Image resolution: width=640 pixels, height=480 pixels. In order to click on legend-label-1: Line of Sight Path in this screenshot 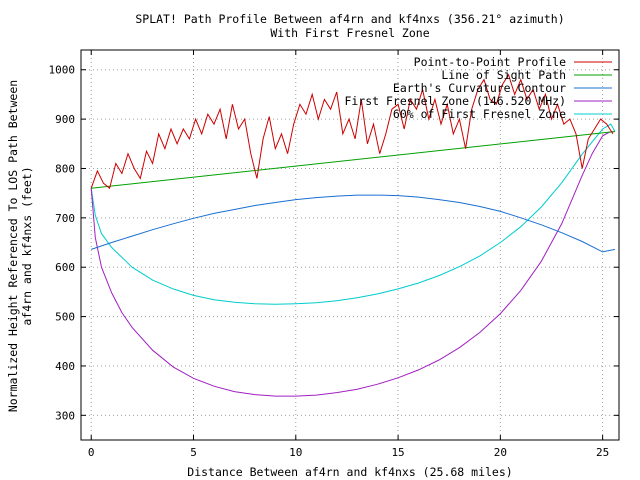, I will do `click(503, 75)`.